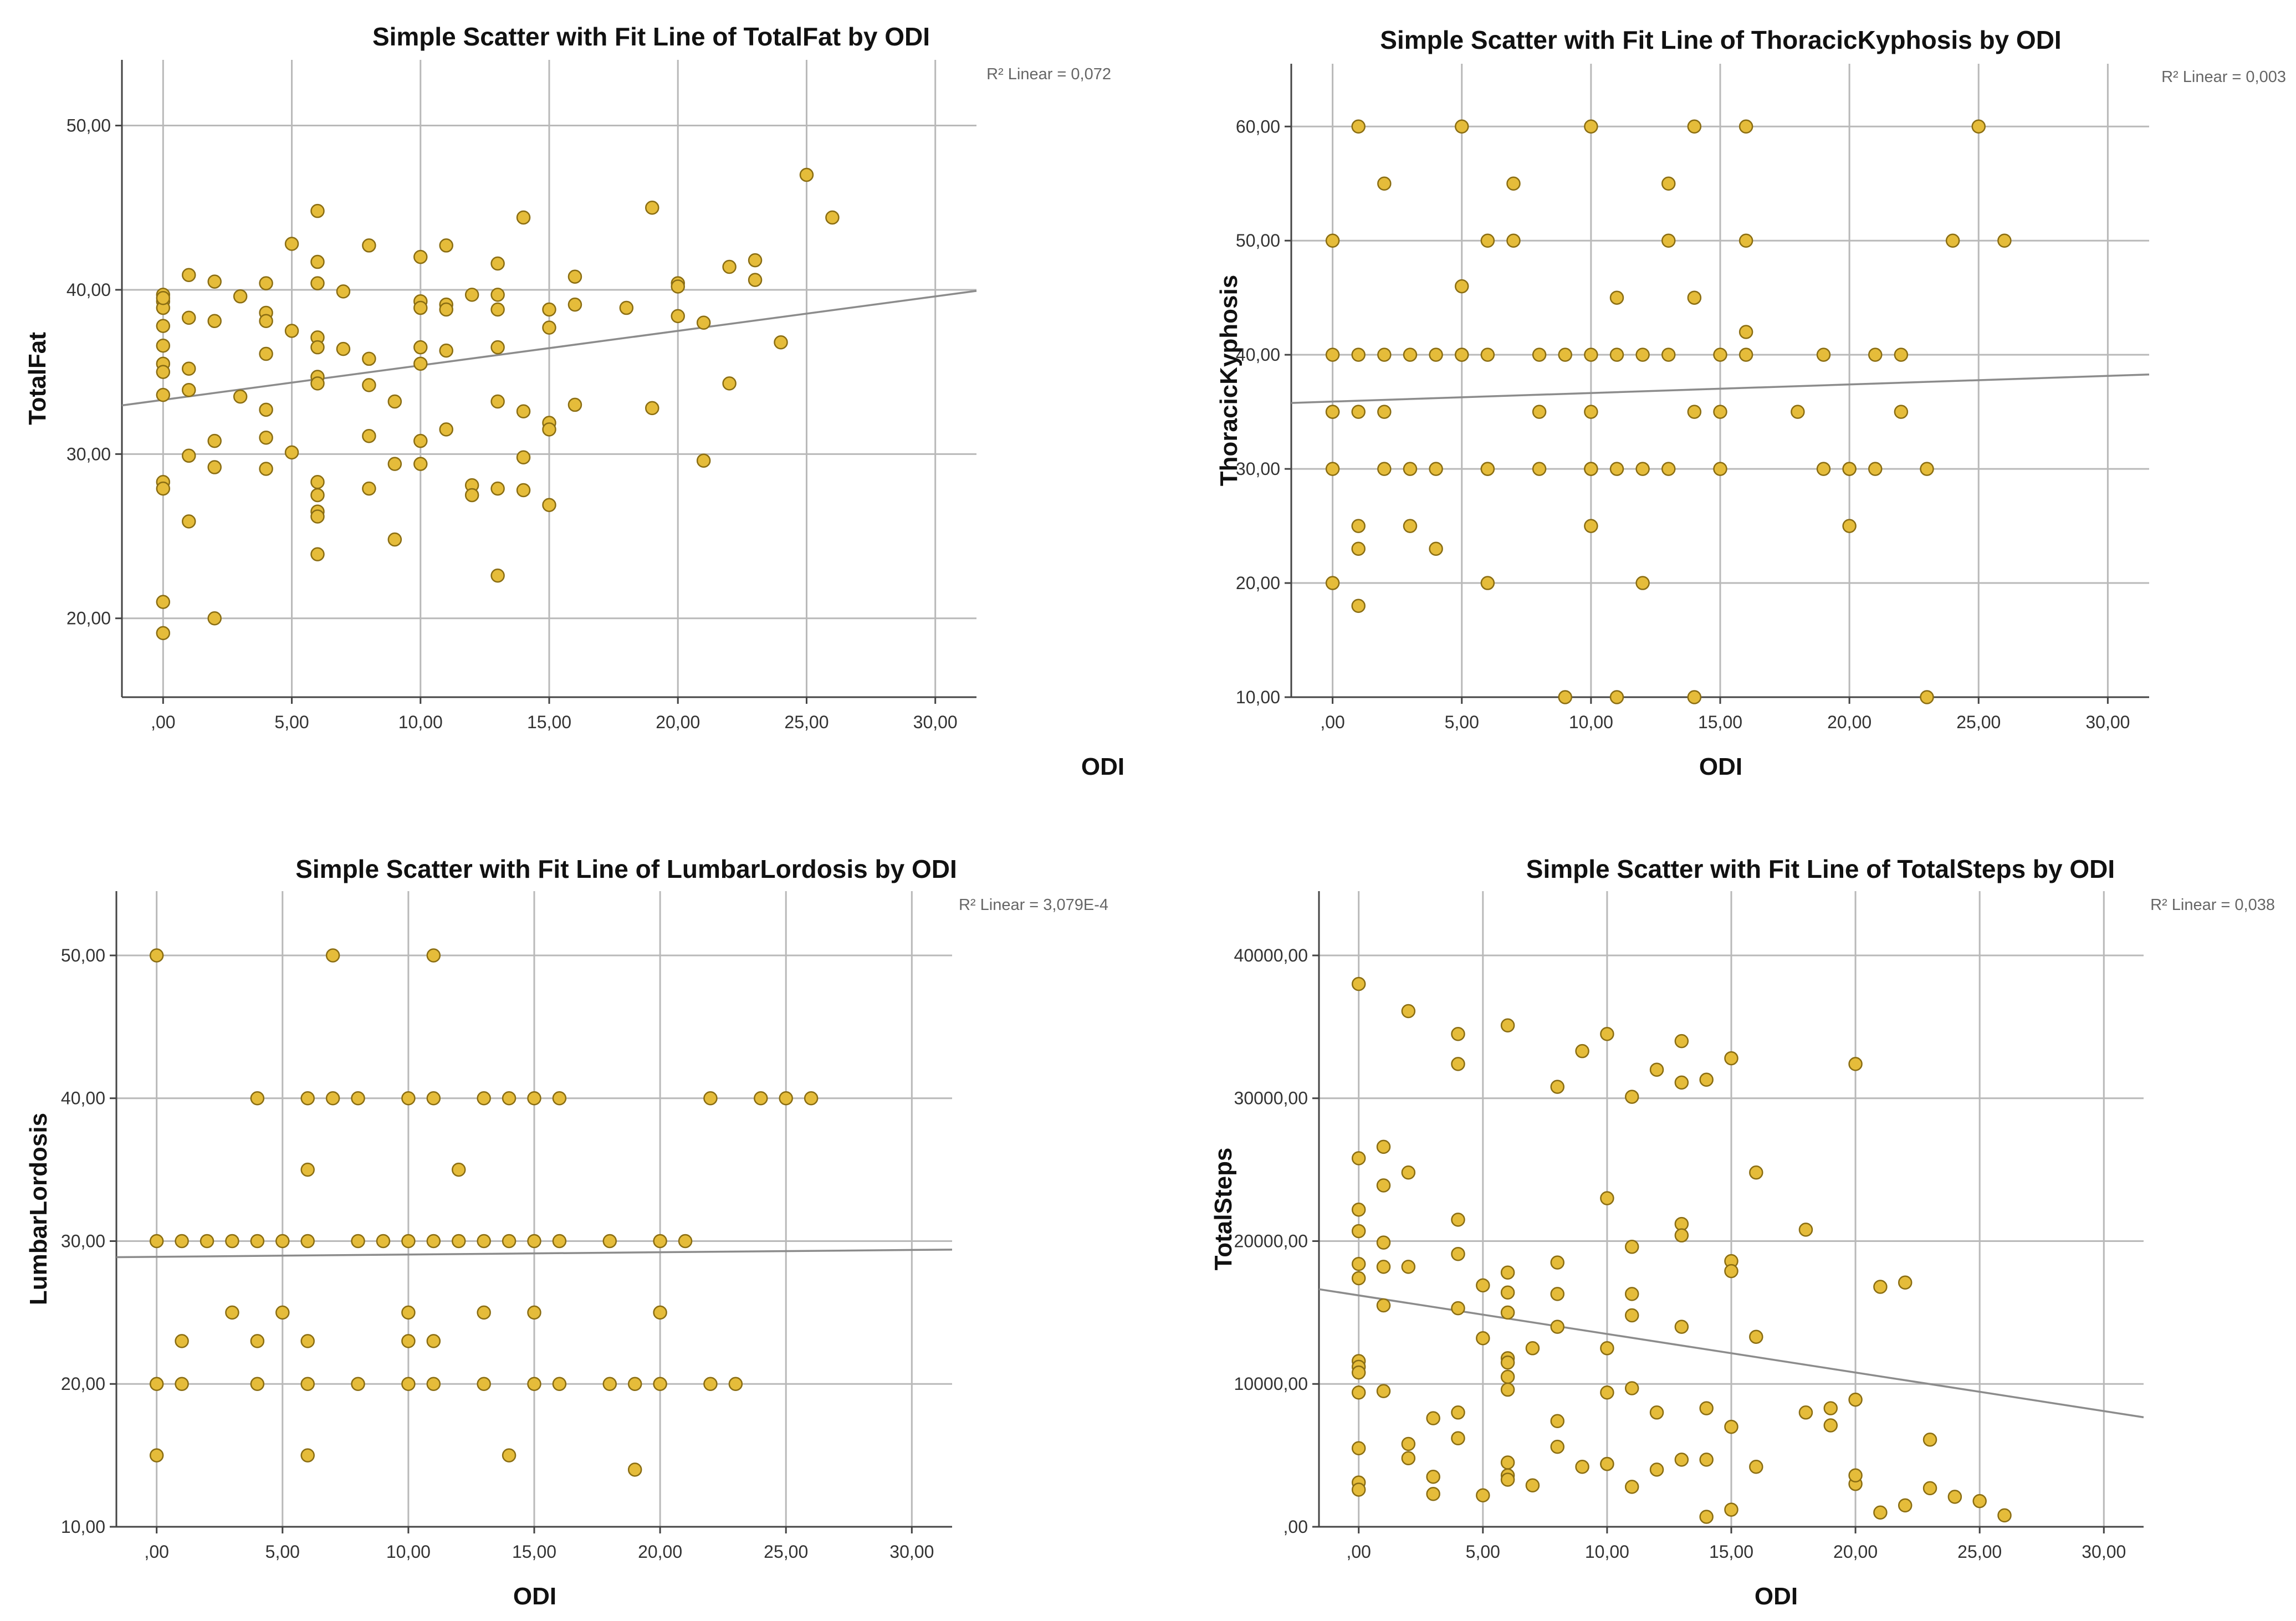  What do you see at coordinates (549, 348) in the screenshot?
I see `fit-line` at bounding box center [549, 348].